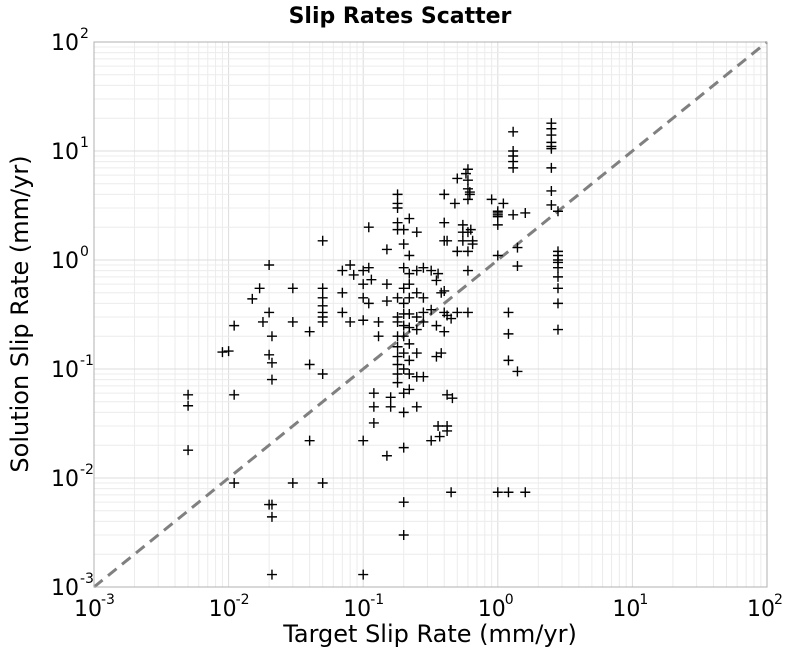  Describe the element at coordinates (429, 634) in the screenshot. I see `x-axis-label: Target Slip Rate (mm/yr)` at that location.